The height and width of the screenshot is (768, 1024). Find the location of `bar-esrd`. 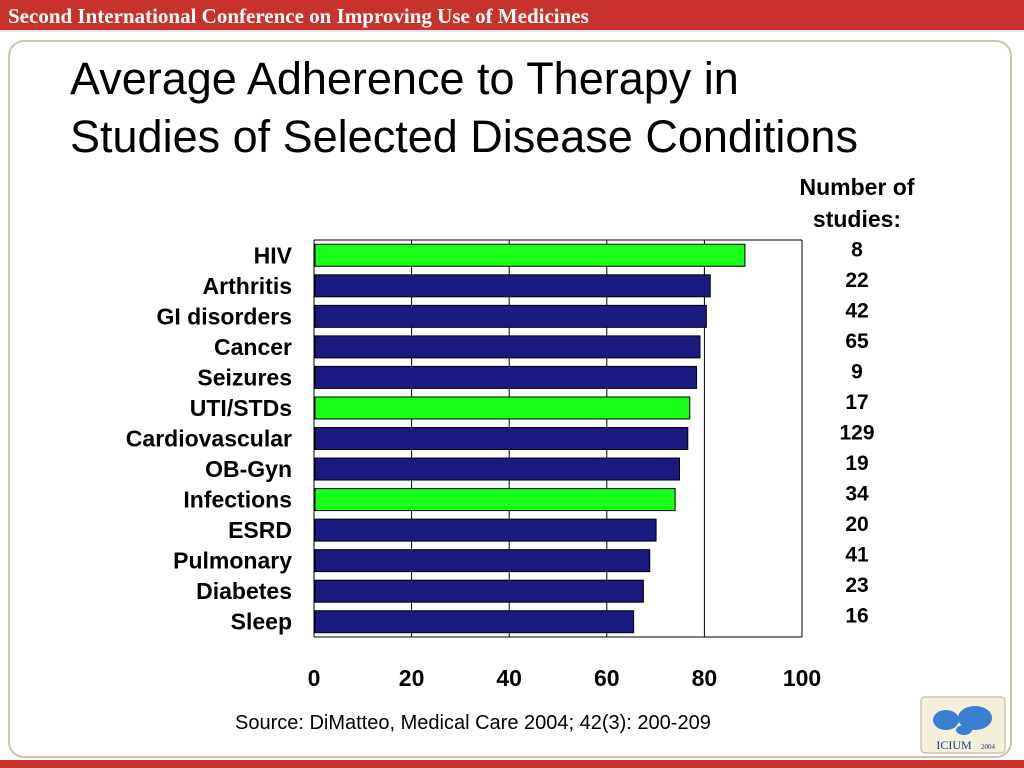

bar-esrd is located at coordinates (485, 530).